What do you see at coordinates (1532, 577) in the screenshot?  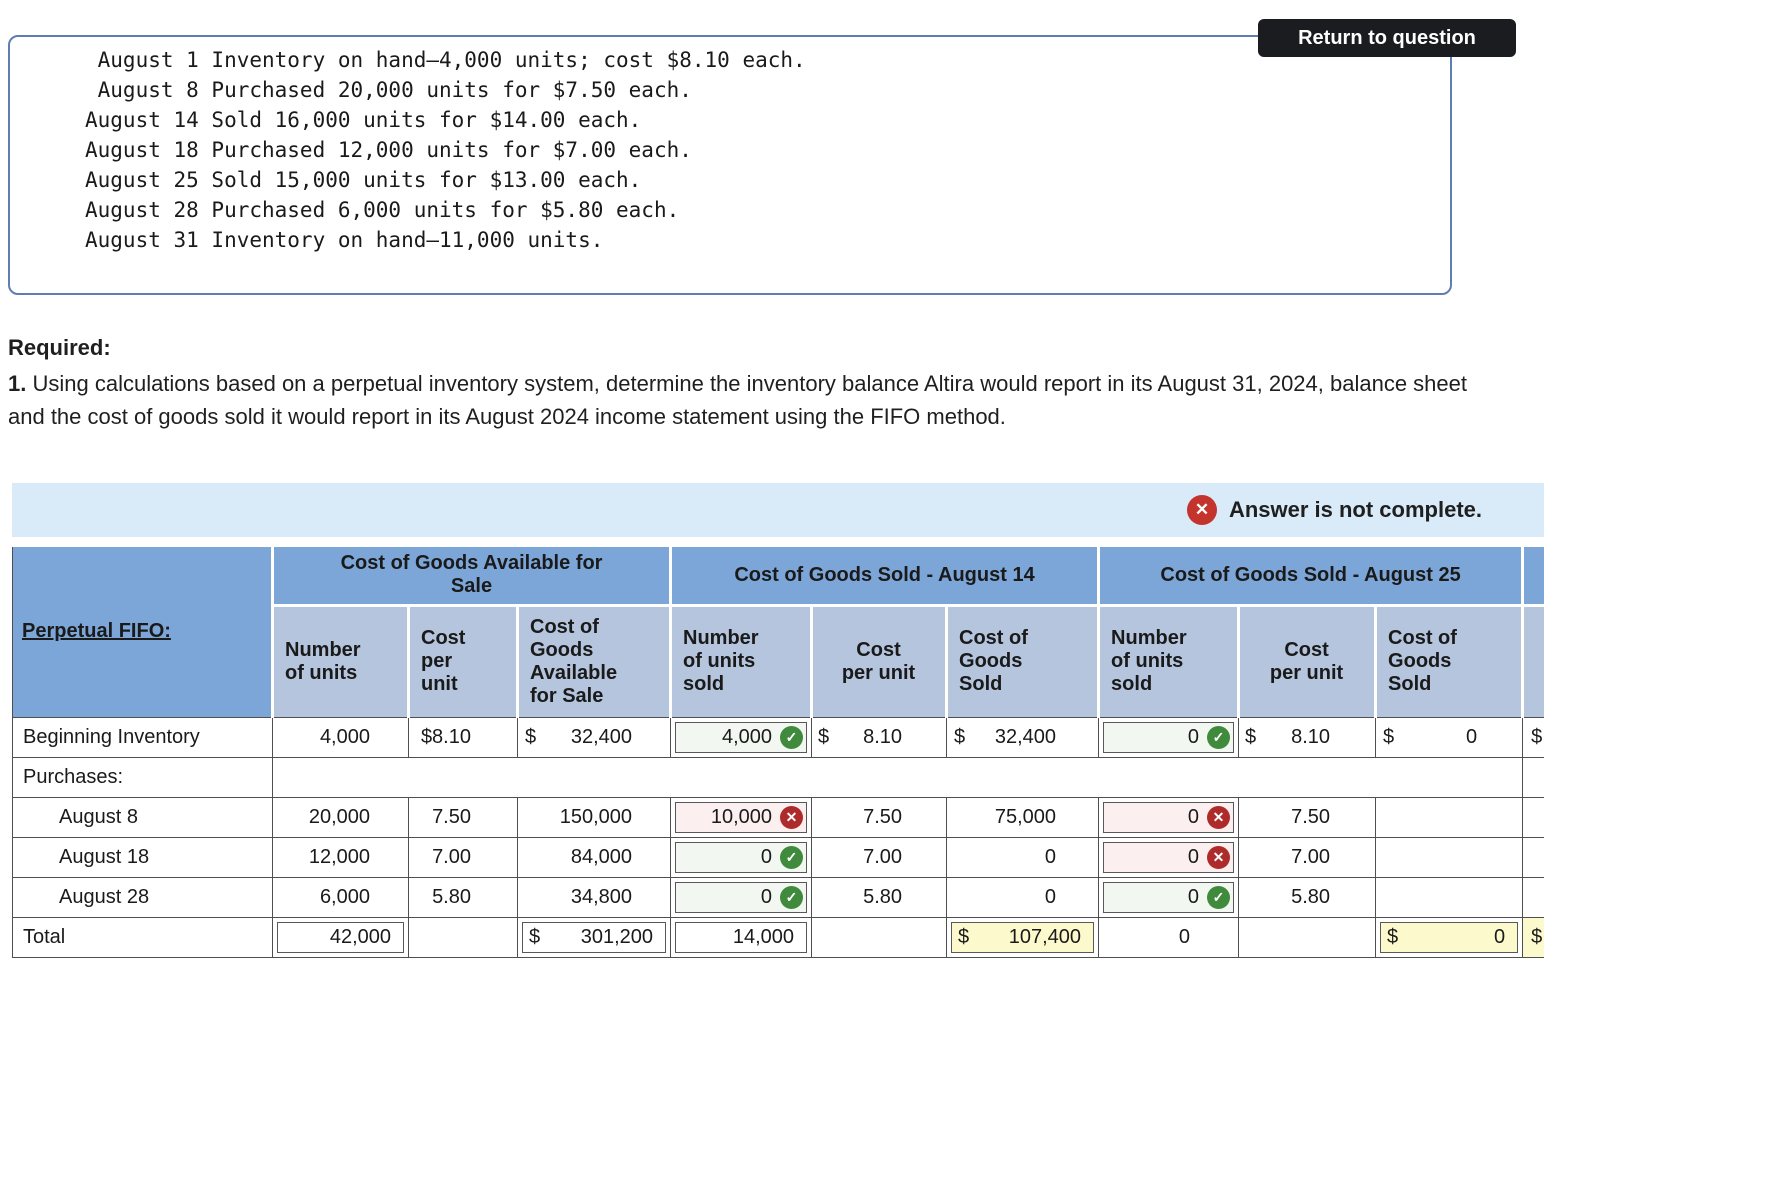 I see `group-header-cutoff` at bounding box center [1532, 577].